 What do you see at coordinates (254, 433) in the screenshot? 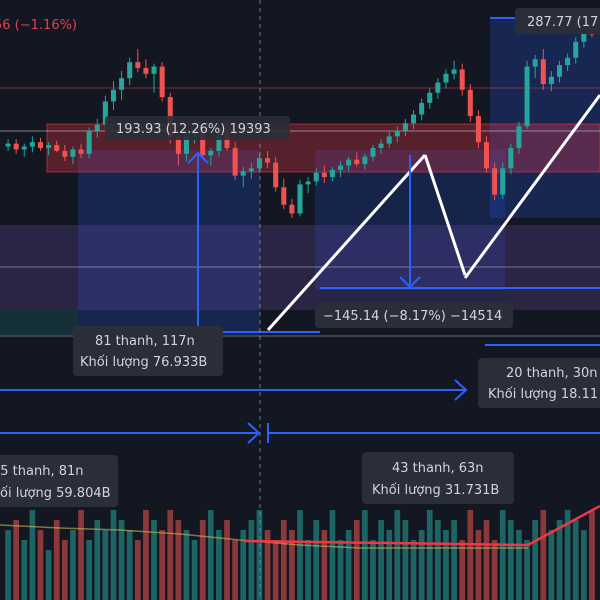
I see `range-arrow-2-head` at bounding box center [254, 433].